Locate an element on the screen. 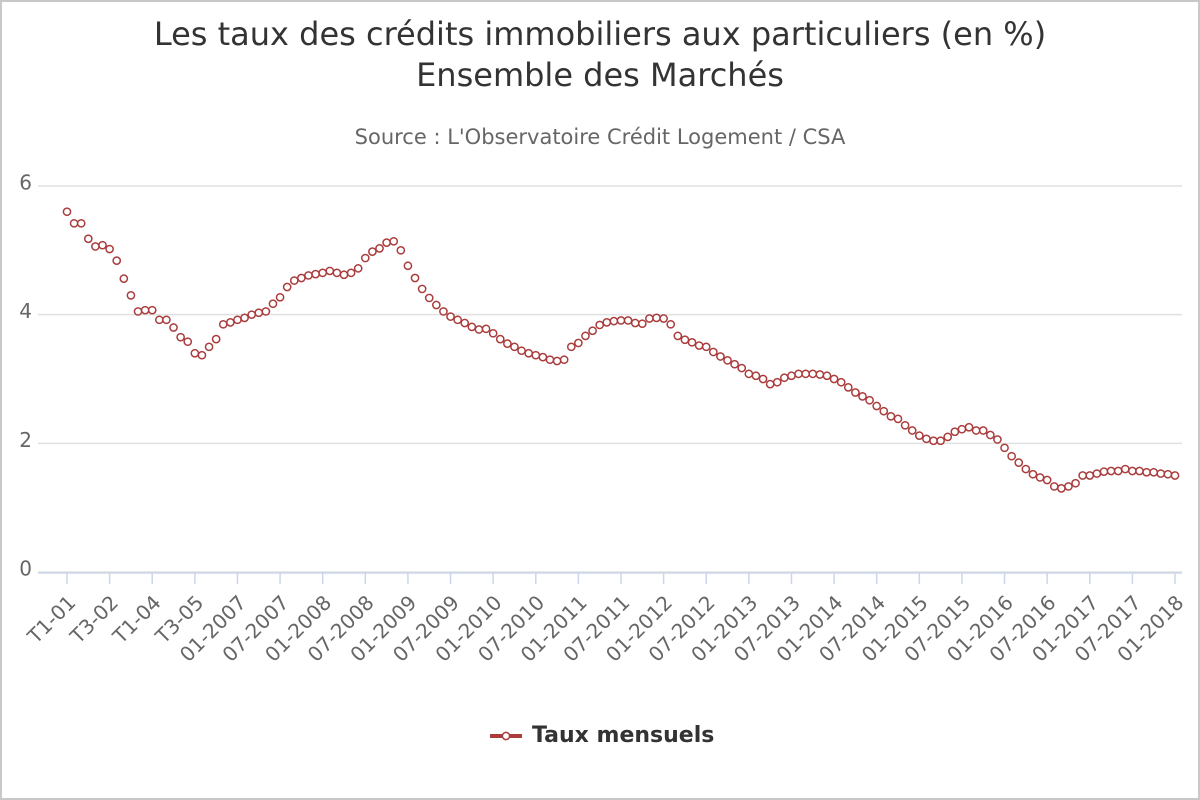 The width and height of the screenshot is (1200, 800). y-tick-label: 2 is located at coordinates (25, 440).